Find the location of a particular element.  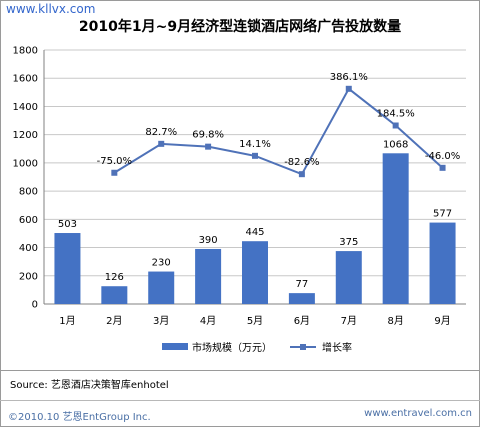

x-tick-label: 3月 is located at coordinates (161, 321).